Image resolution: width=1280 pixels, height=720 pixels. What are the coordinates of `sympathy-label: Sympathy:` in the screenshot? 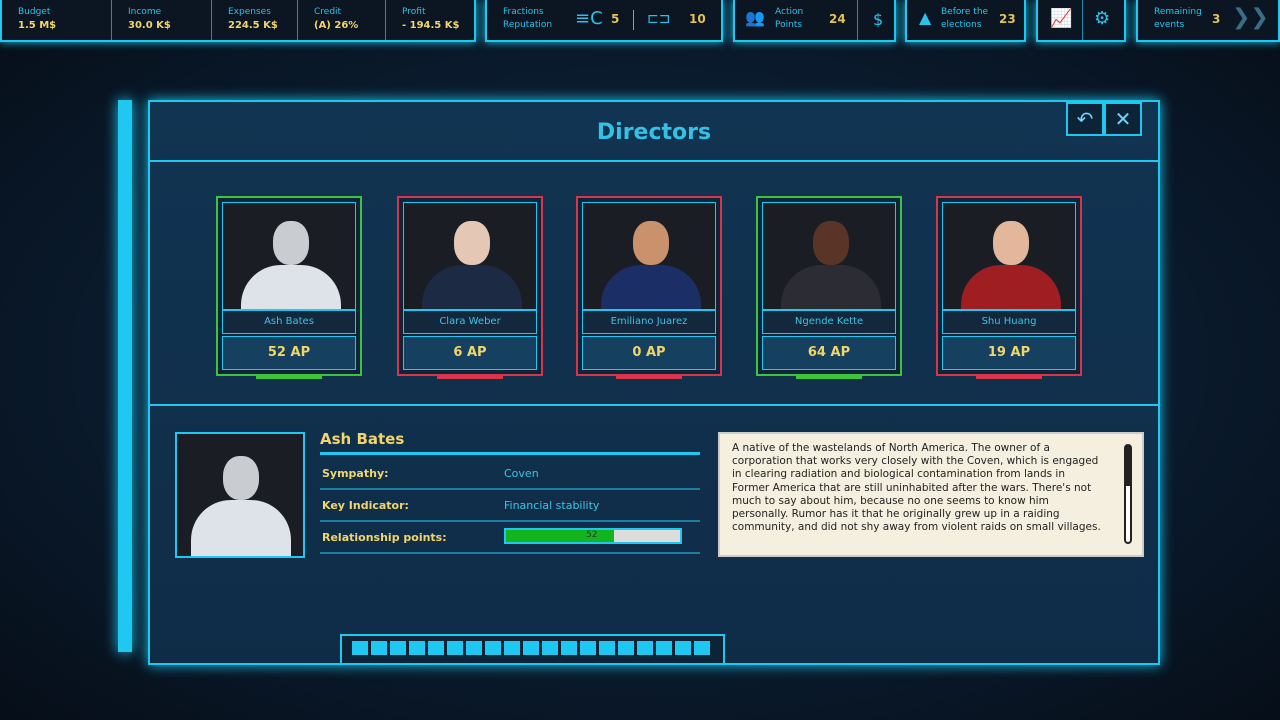 It's located at (355, 473).